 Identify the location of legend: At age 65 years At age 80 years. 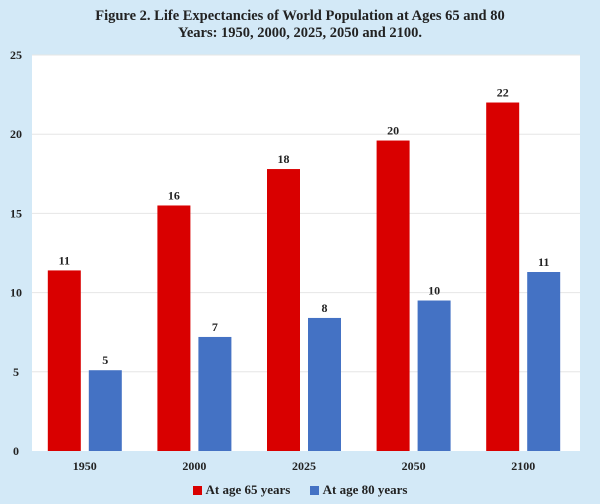
(300, 490).